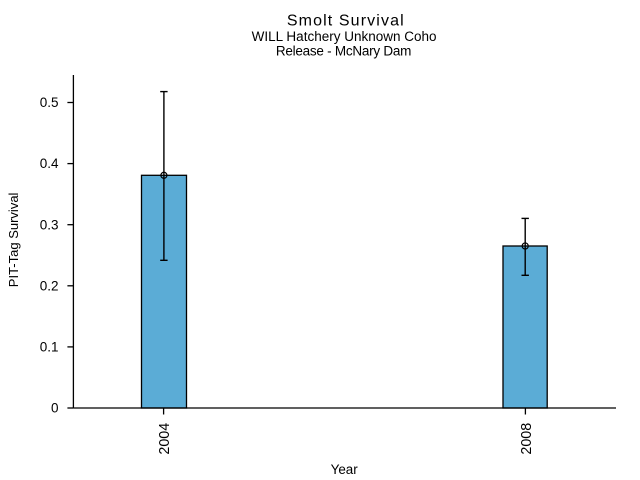  What do you see at coordinates (49, 163) in the screenshot?
I see `svg-text: 0.4` at bounding box center [49, 163].